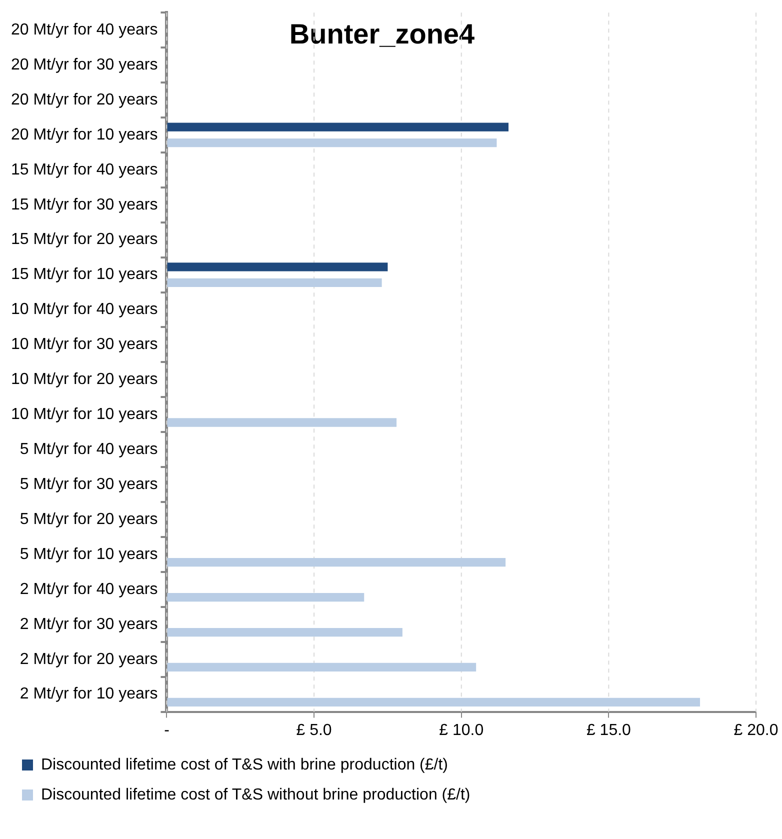 The image size is (782, 839). What do you see at coordinates (255, 795) in the screenshot?
I see `legend-label: Discounted lifetime cost of T&S without brine production (£/t)` at bounding box center [255, 795].